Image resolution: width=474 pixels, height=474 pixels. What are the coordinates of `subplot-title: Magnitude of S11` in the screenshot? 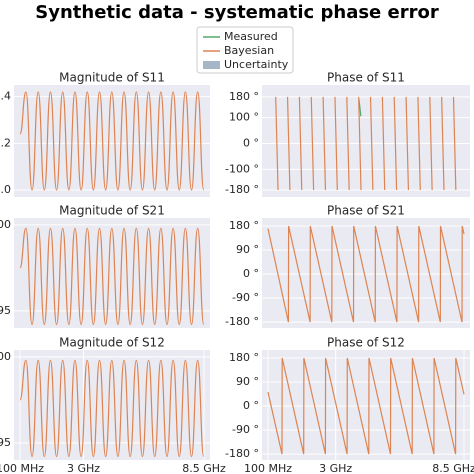 It's located at (112, 78).